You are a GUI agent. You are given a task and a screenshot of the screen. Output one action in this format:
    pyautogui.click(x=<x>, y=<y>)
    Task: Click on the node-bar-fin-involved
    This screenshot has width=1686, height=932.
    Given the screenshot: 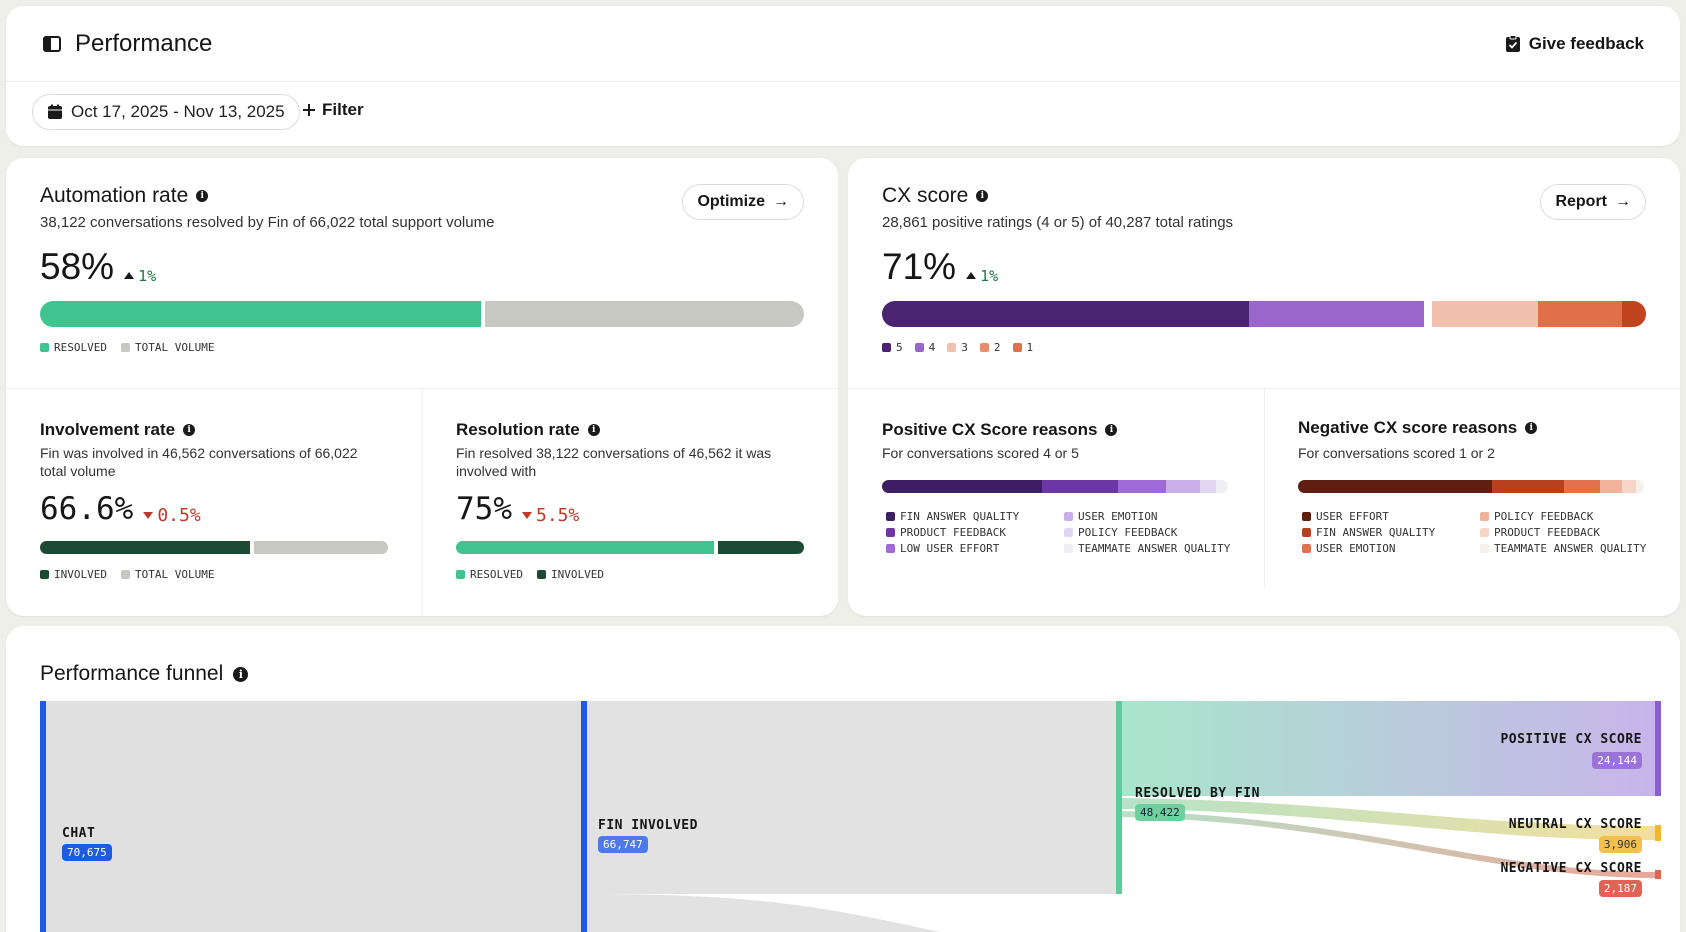 What is the action you would take?
    pyautogui.click(x=584, y=816)
    